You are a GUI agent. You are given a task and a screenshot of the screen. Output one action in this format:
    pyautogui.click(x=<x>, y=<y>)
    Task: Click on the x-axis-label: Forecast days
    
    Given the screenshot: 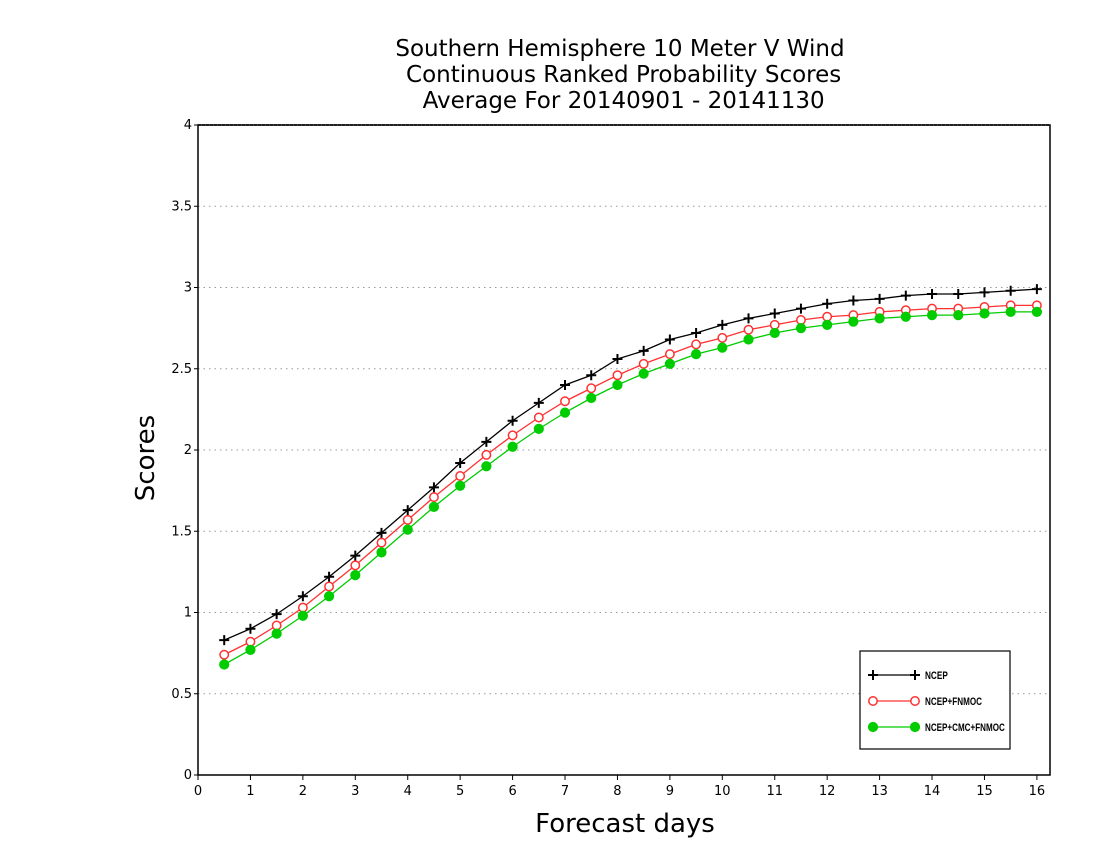 What is the action you would take?
    pyautogui.click(x=625, y=824)
    